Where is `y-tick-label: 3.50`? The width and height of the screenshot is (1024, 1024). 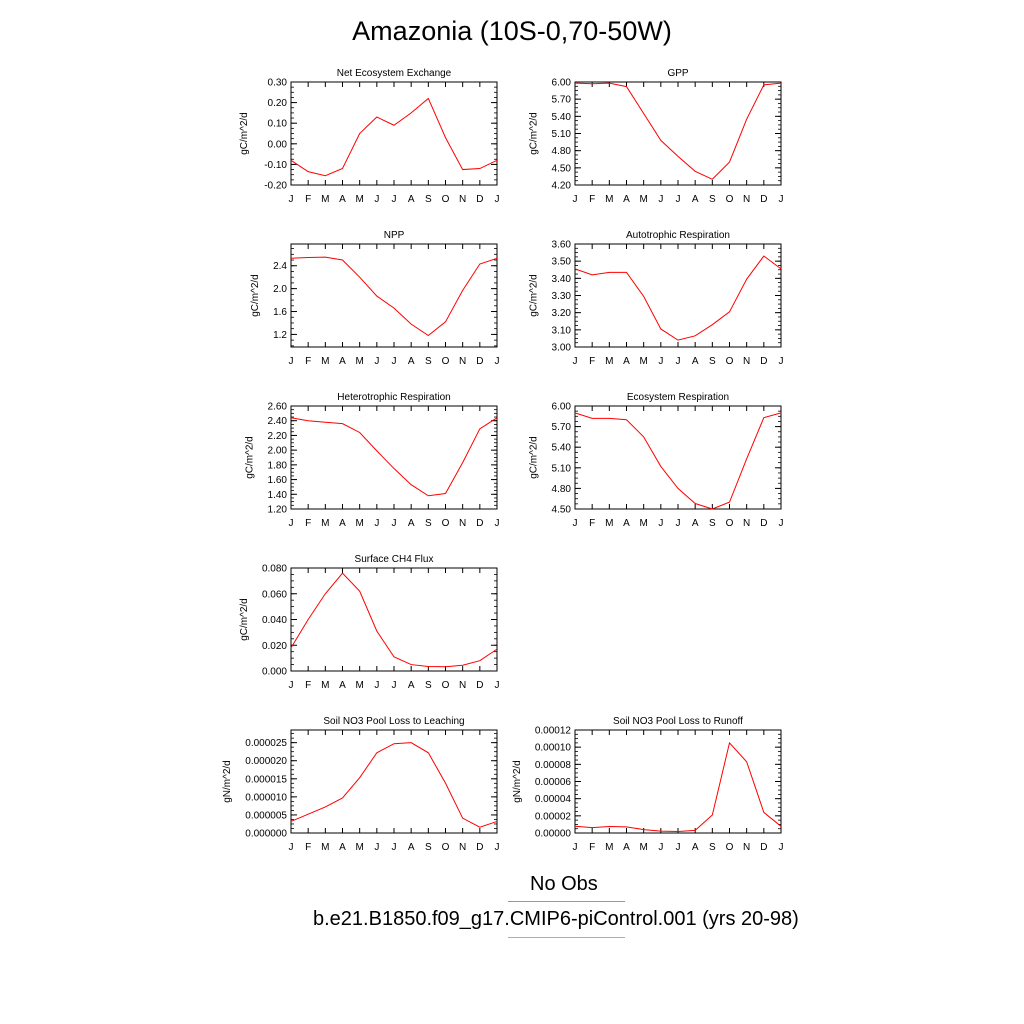
y-tick-label: 3.50 is located at coordinates (562, 262).